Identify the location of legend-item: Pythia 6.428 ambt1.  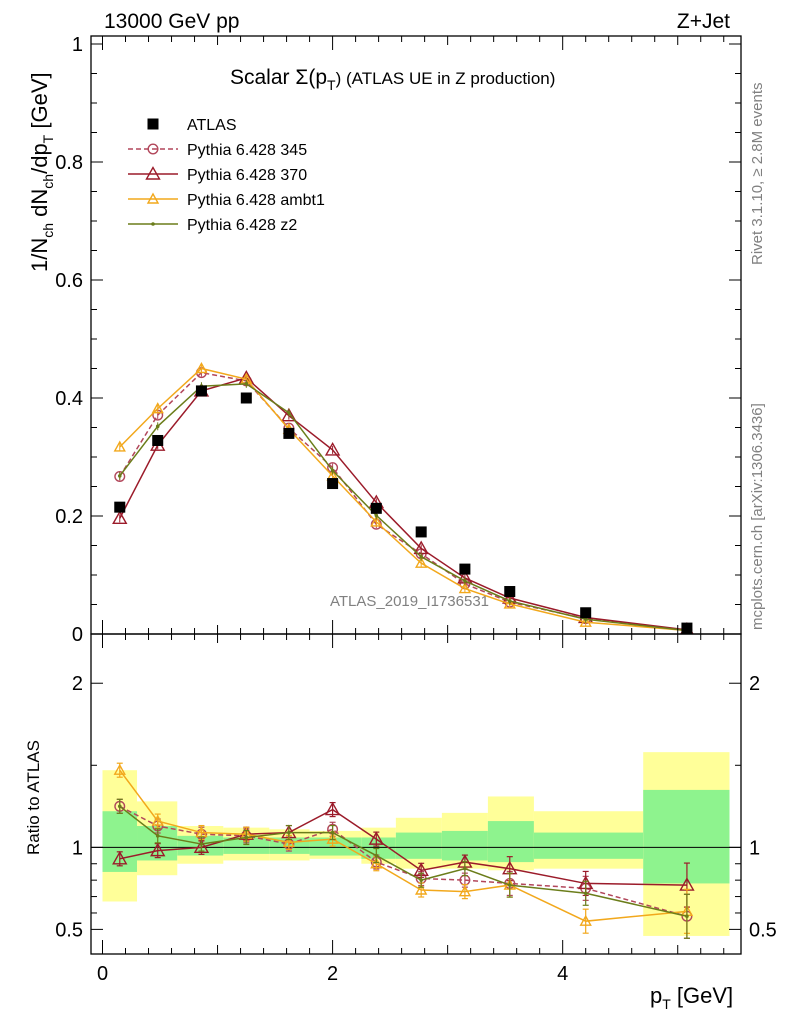
(226, 200).